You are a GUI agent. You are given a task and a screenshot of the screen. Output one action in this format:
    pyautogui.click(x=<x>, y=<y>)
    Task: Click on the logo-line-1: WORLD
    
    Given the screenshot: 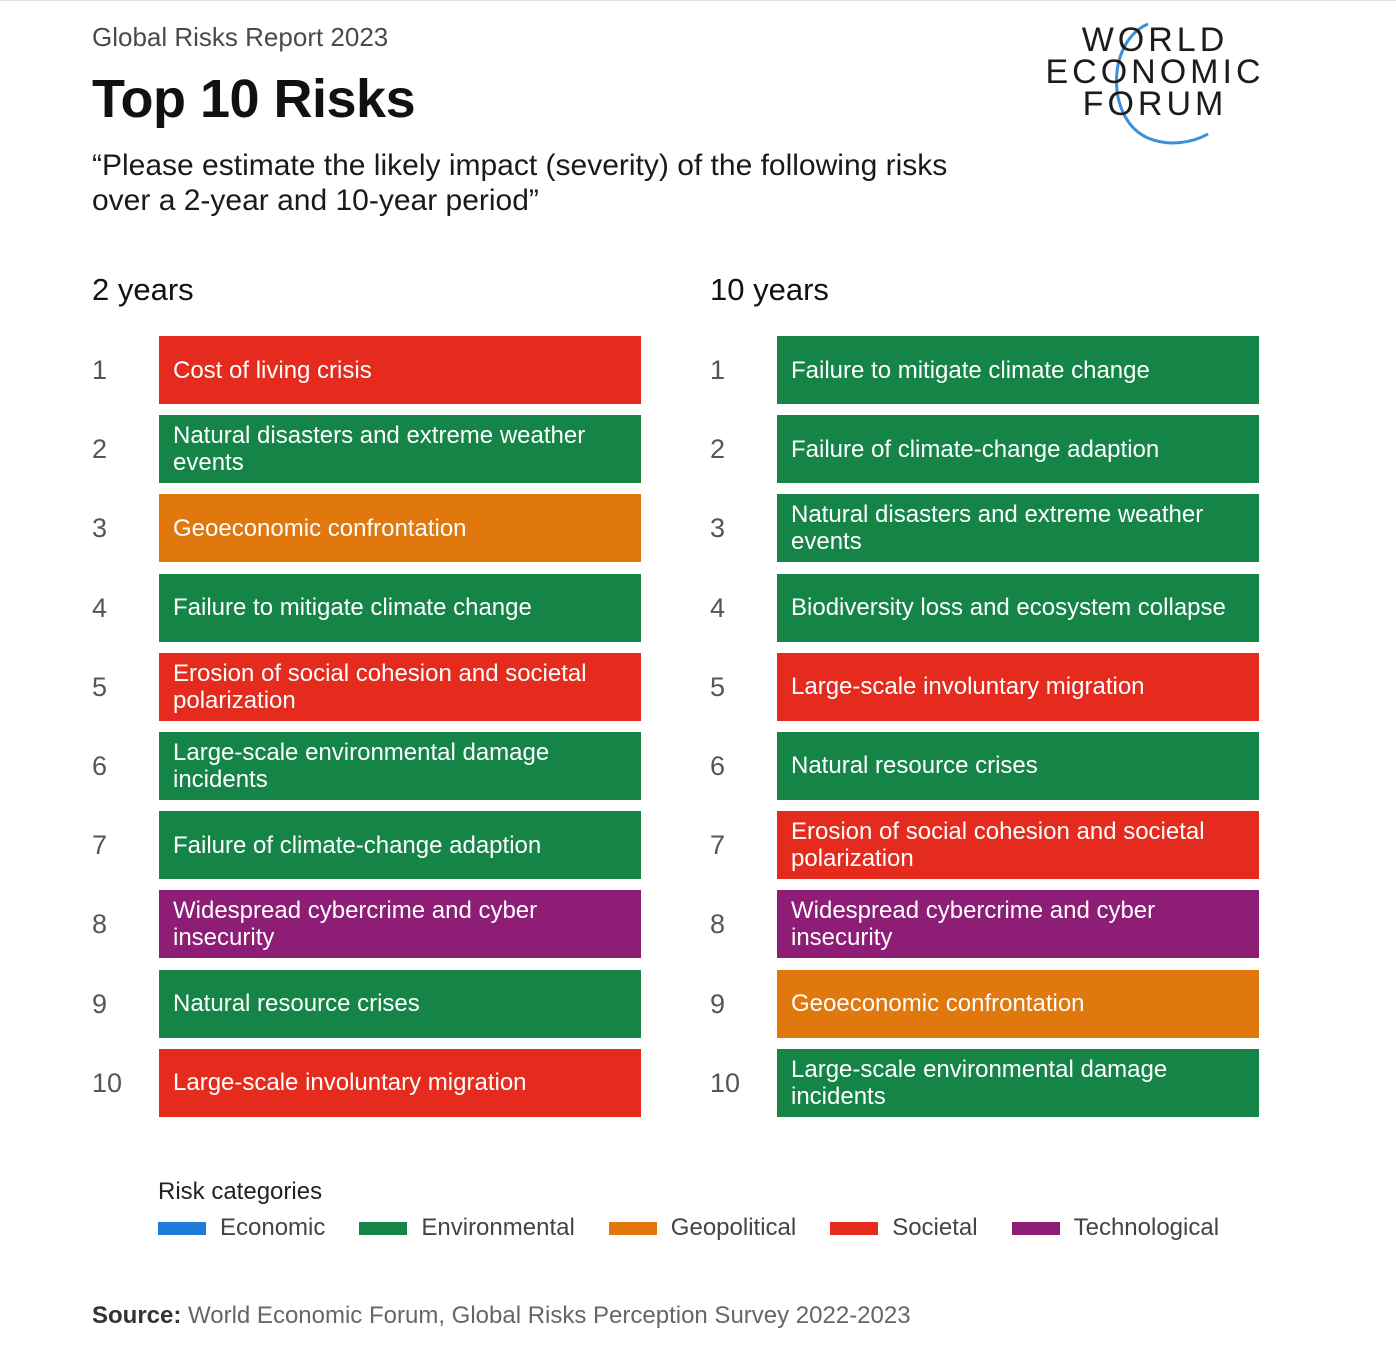 What is the action you would take?
    pyautogui.click(x=1155, y=40)
    